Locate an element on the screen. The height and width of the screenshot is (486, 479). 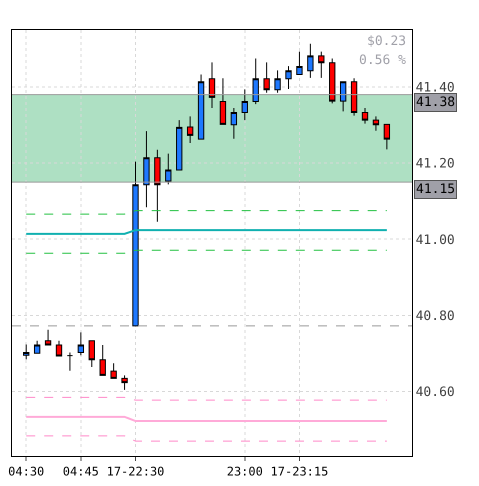
x-tick-label: 04:30 is located at coordinates (26, 471).